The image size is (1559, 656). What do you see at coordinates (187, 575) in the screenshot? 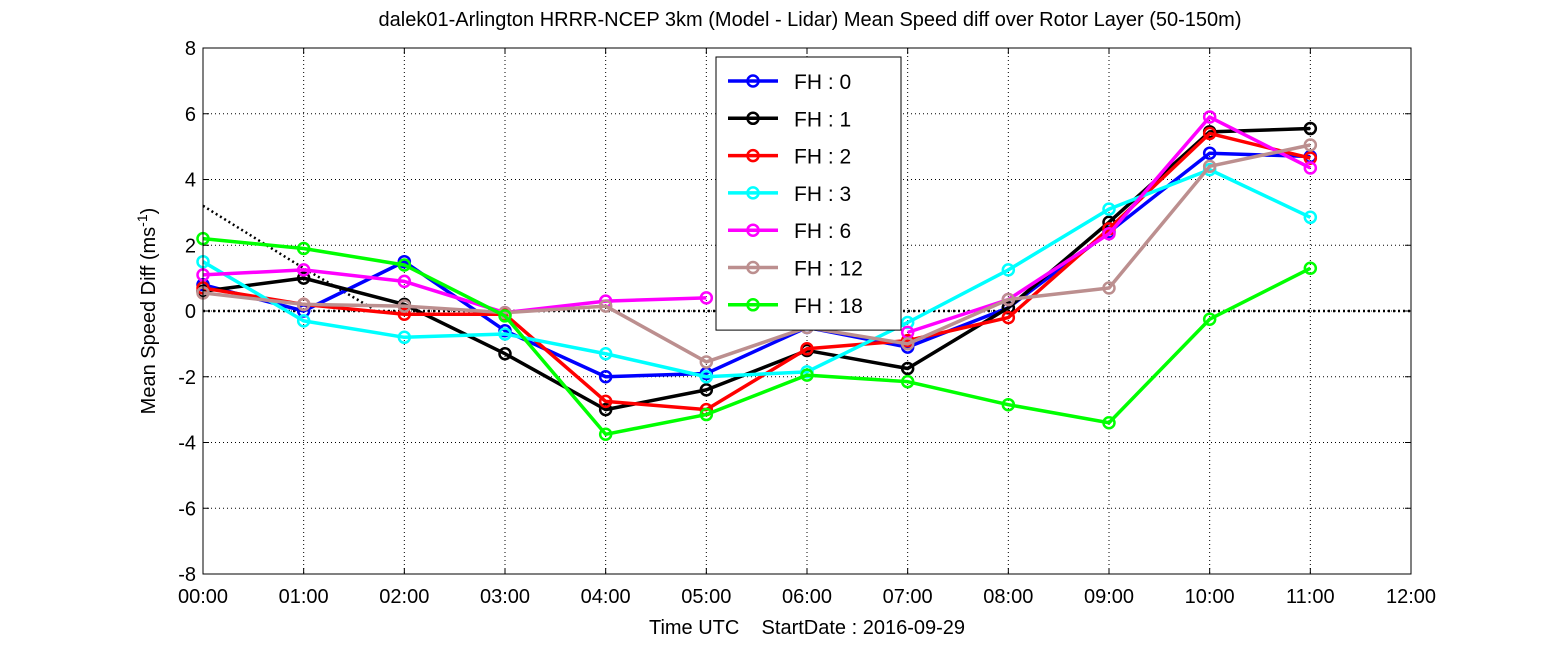
I see `y-tick-label: -8` at bounding box center [187, 575].